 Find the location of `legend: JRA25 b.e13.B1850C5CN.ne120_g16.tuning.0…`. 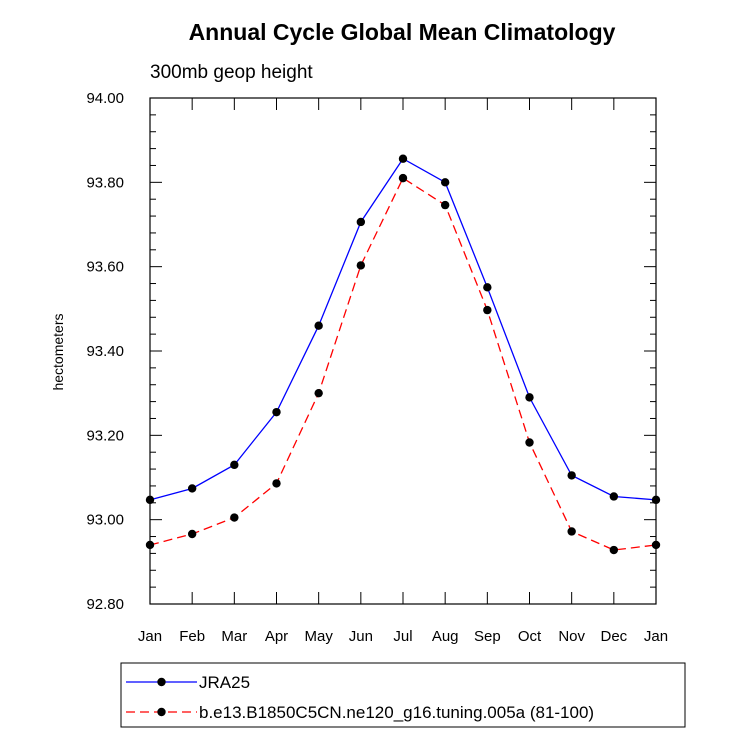

legend: JRA25 b.e13.B1850C5CN.ne120_g16.tuning.0… is located at coordinates (403, 695).